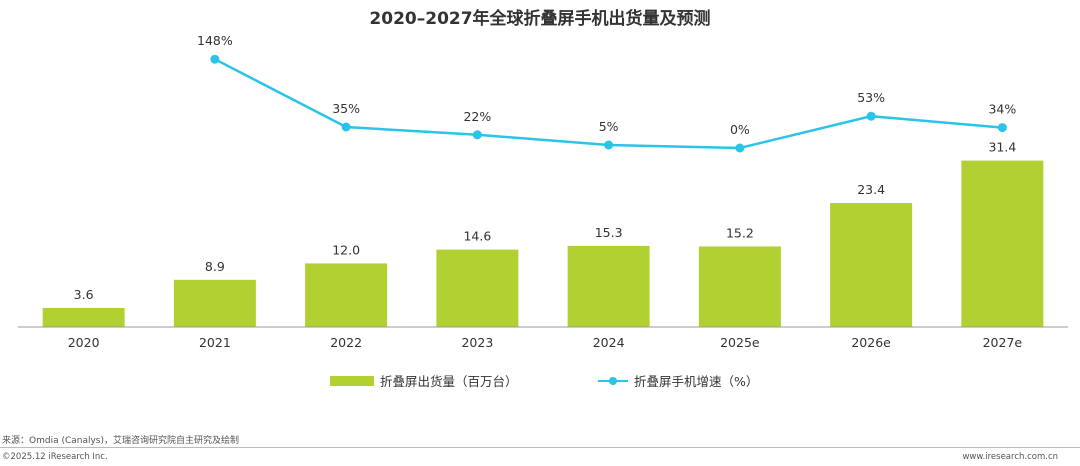  I want to click on legend-line-swatch, so click(613, 381).